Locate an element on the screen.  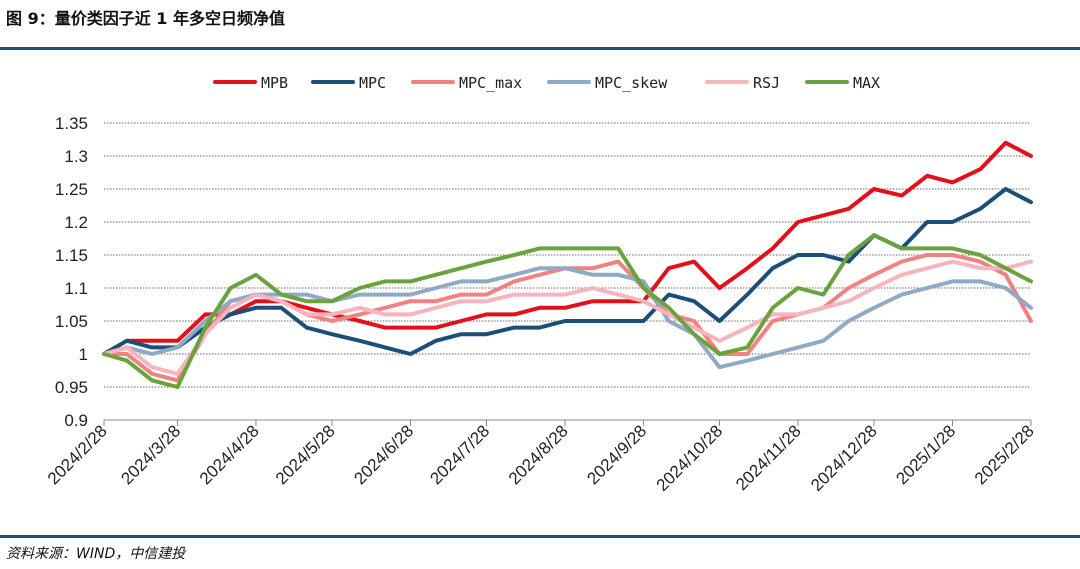
x-tick-label: 2024/8/28 is located at coordinates (538, 454).